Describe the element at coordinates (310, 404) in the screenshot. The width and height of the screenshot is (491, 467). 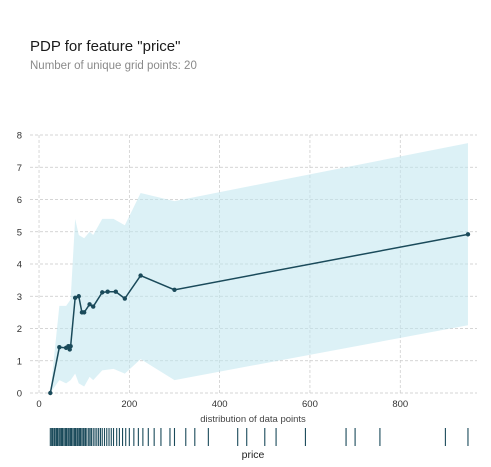
I see `x-tick-label: 600` at that location.